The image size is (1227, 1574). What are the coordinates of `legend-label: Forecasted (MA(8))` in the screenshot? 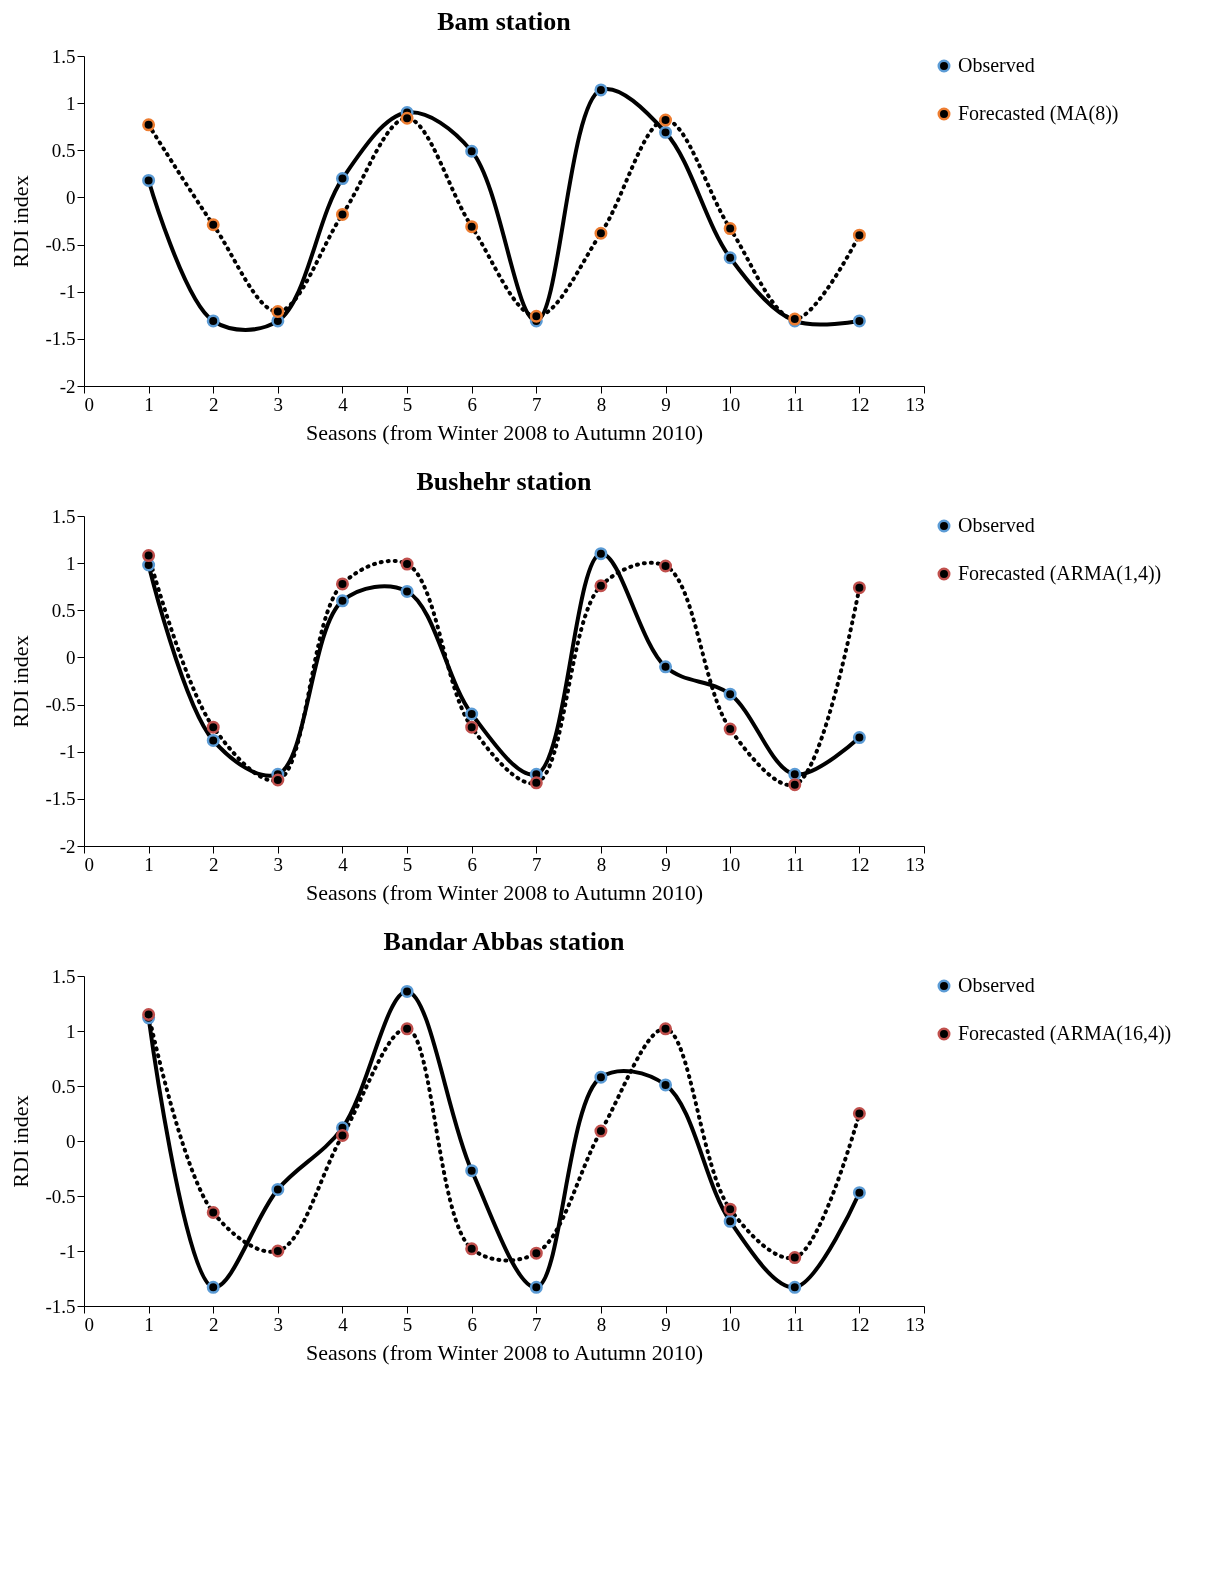 It's located at (1038, 113).